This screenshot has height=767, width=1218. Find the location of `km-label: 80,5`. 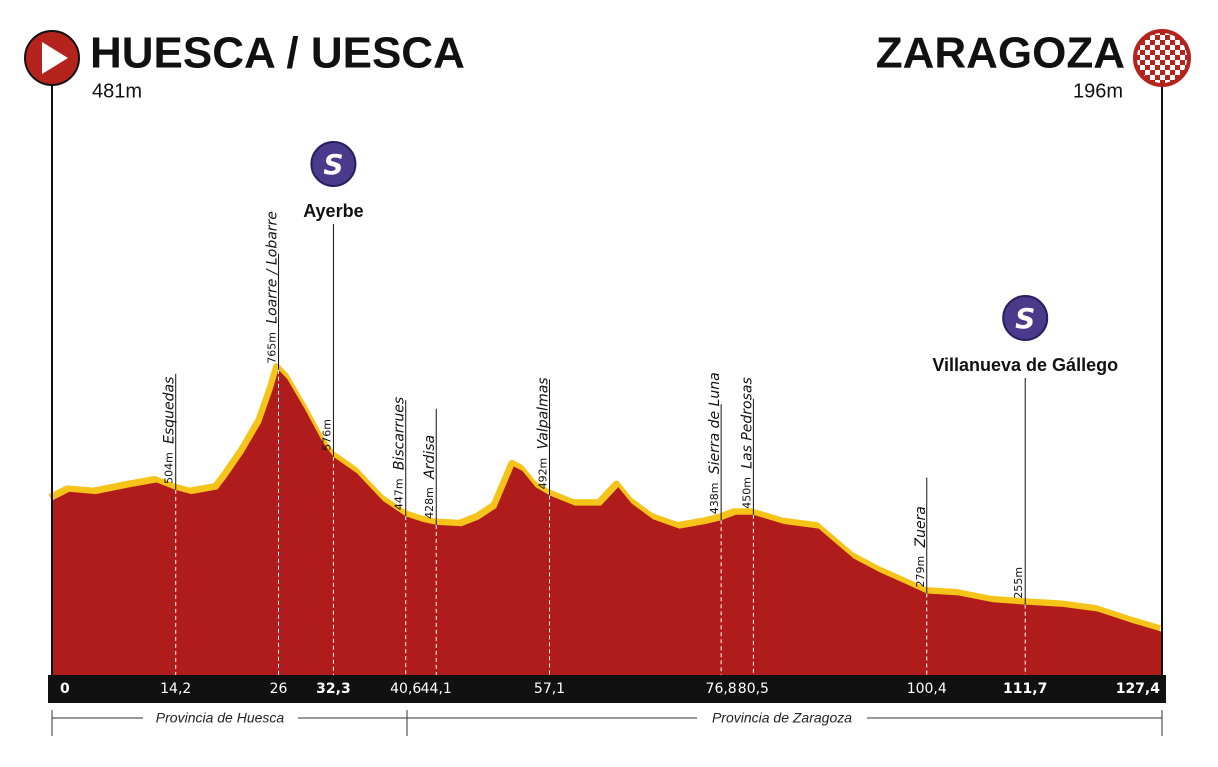

km-label: 80,5 is located at coordinates (753, 689).